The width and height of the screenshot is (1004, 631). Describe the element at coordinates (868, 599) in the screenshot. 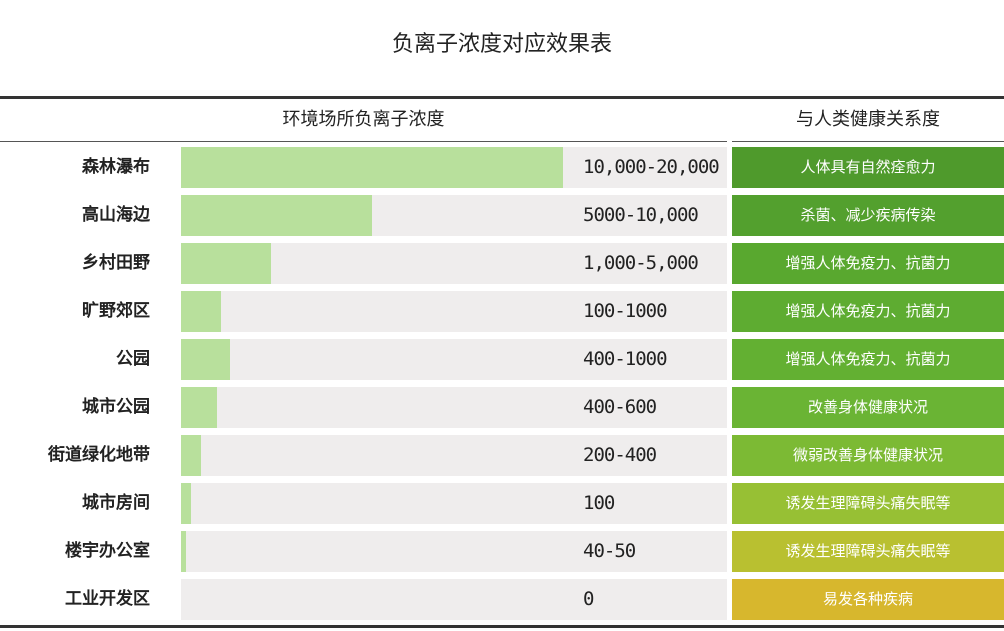

I see `effect-cell: 易发各种疾病` at that location.